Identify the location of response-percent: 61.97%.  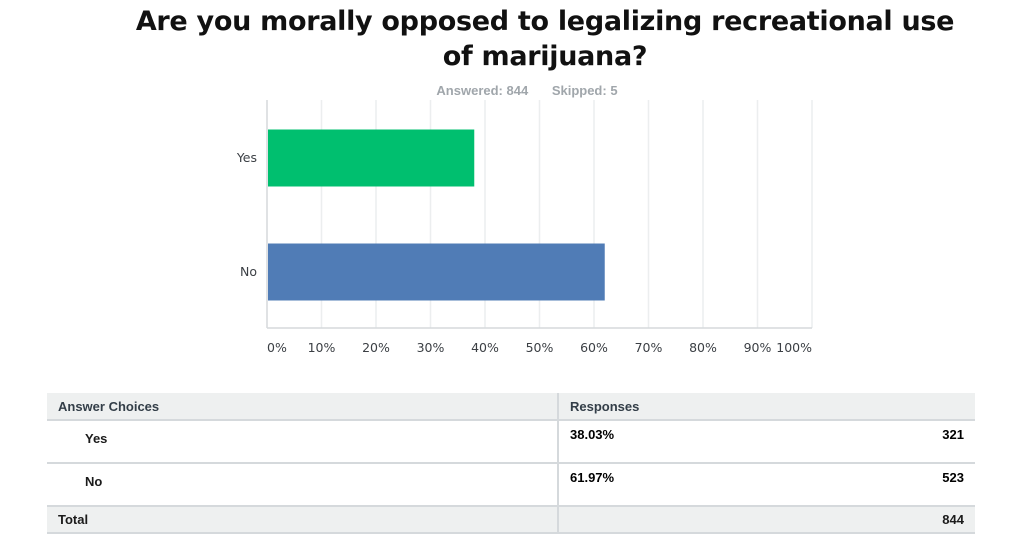
(592, 477).